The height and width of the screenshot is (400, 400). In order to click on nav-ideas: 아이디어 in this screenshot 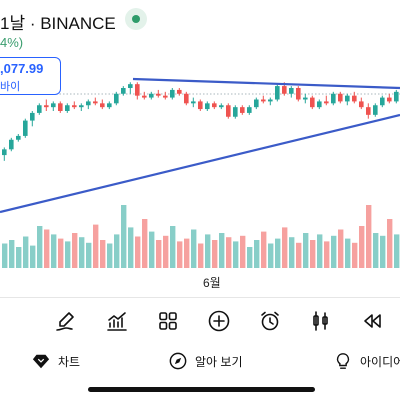, I will do `click(366, 361)`.